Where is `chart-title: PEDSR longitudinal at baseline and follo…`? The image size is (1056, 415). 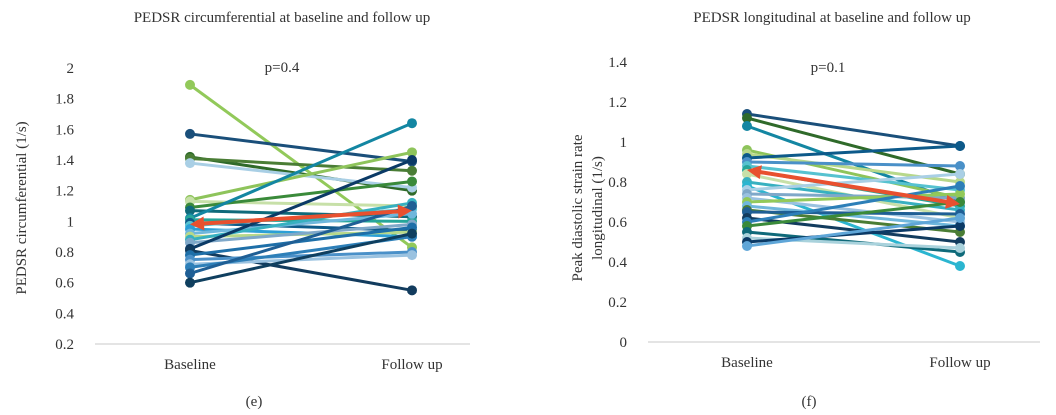
chart-title: PEDSR longitudinal at baseline and follo… is located at coordinates (831, 18).